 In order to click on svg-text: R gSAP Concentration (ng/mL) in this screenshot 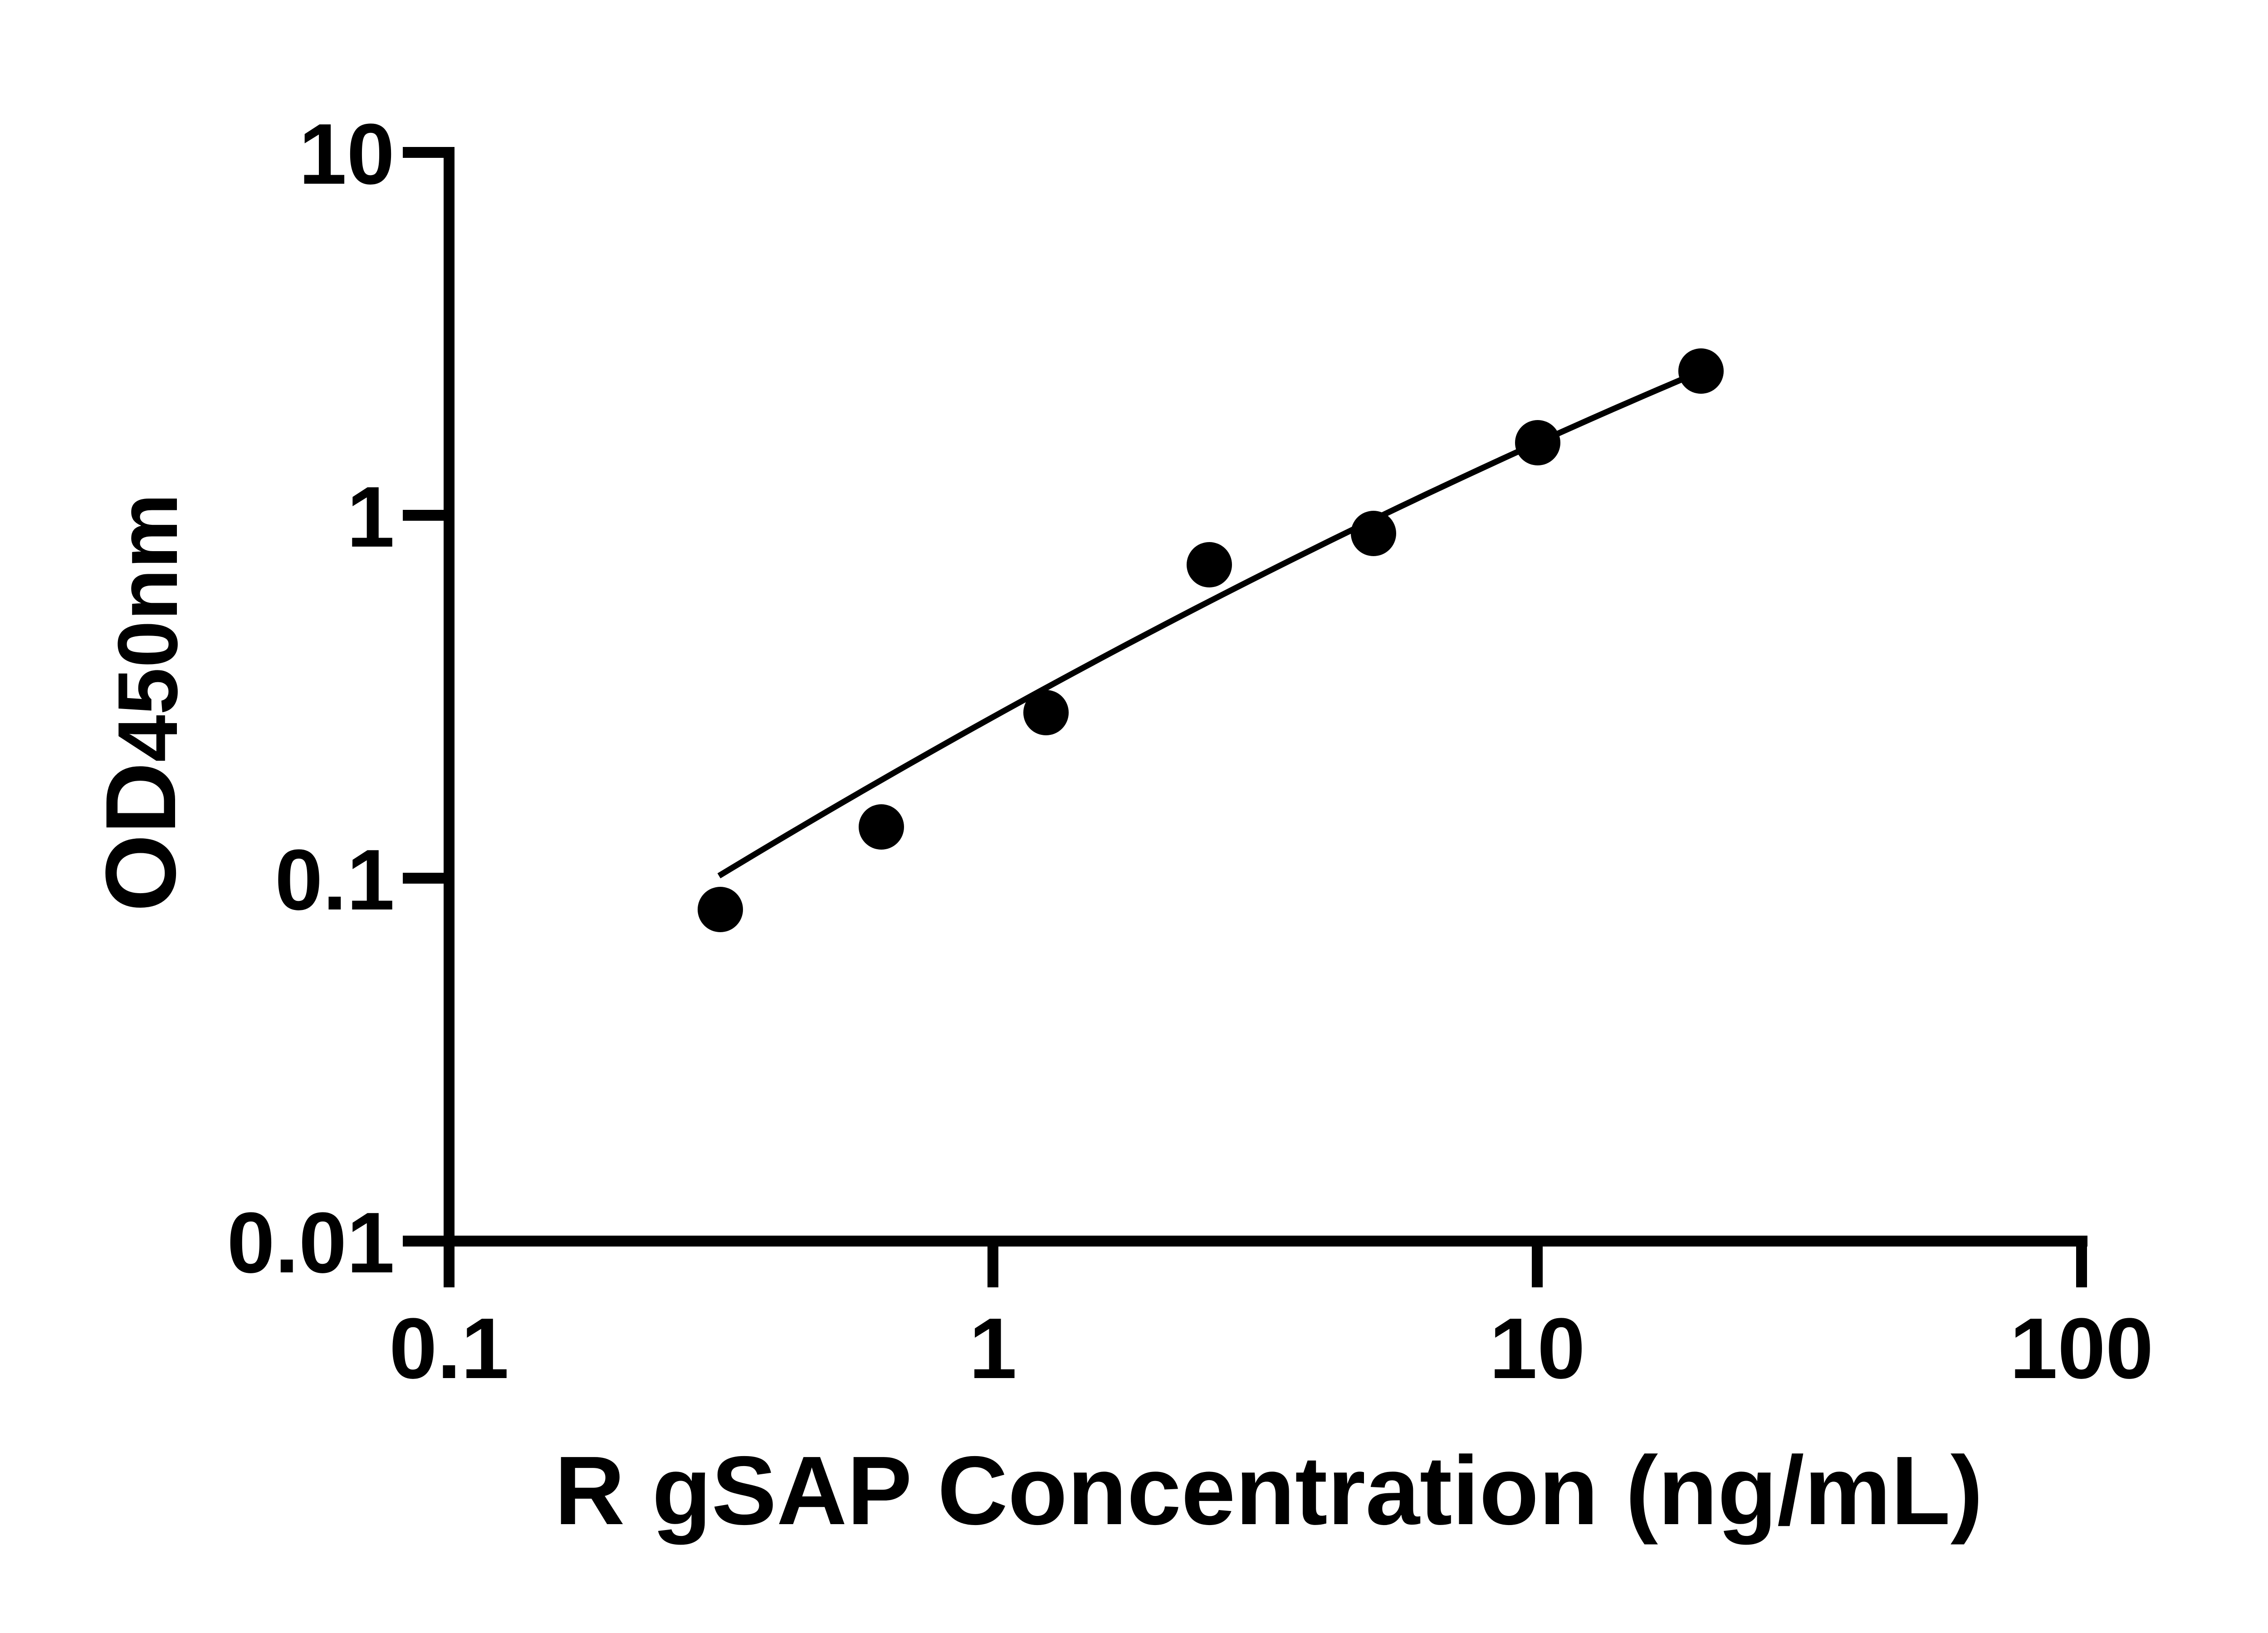, I will do `click(1269, 1490)`.